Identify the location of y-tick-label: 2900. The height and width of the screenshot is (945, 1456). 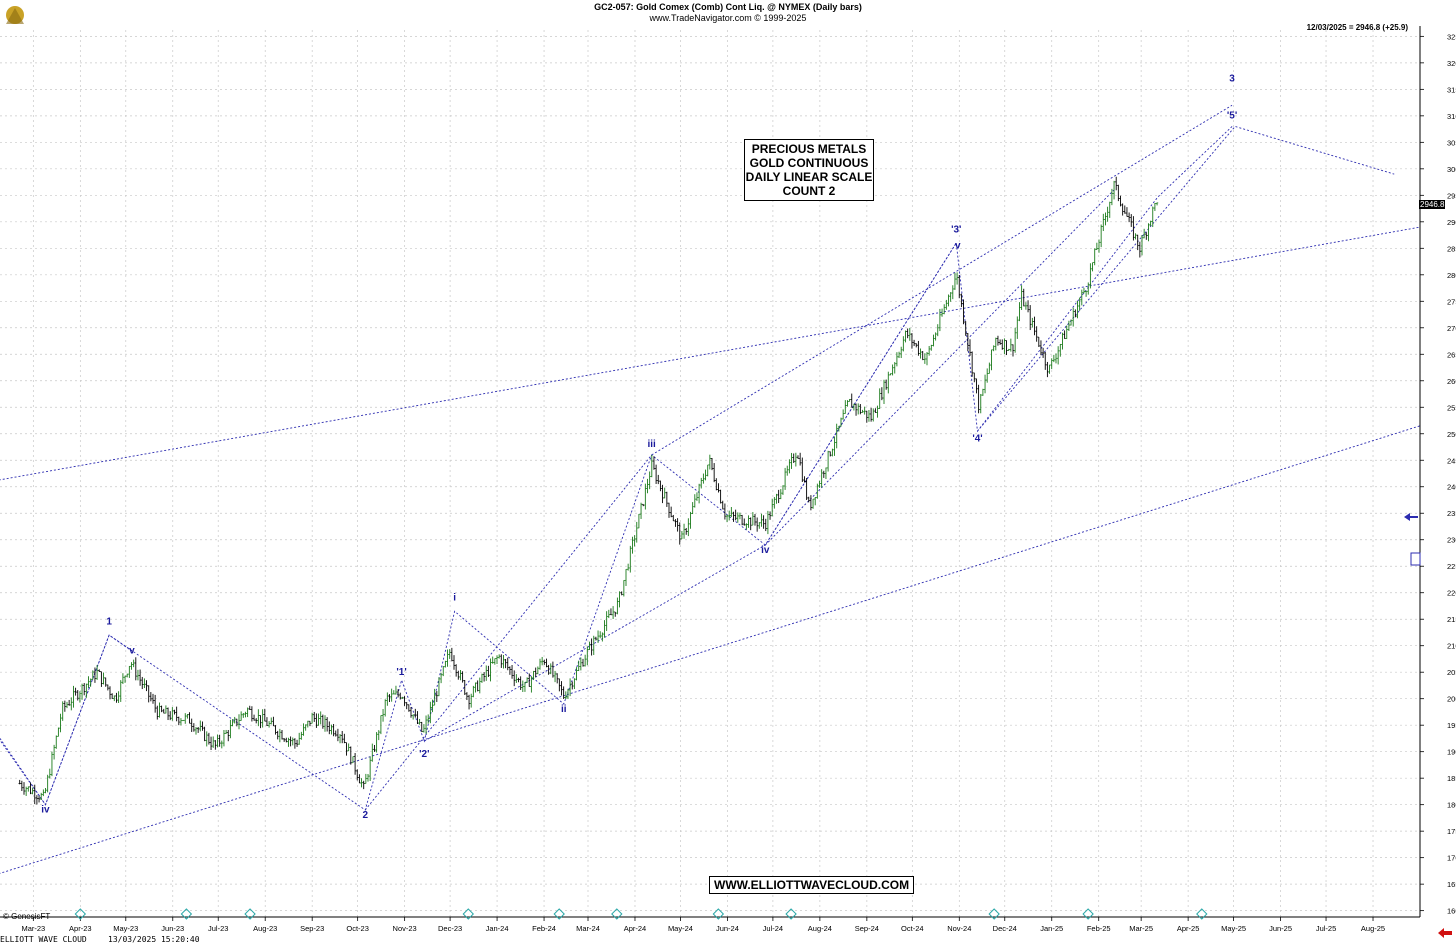
(1451, 222).